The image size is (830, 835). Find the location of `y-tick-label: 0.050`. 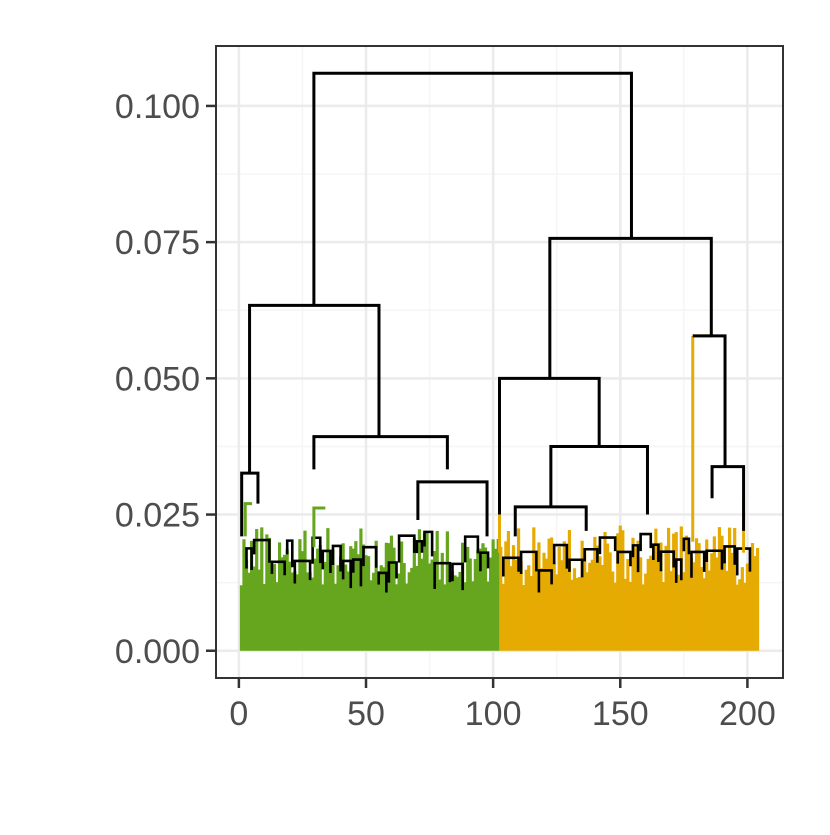

y-tick-label: 0.050 is located at coordinates (157, 379).